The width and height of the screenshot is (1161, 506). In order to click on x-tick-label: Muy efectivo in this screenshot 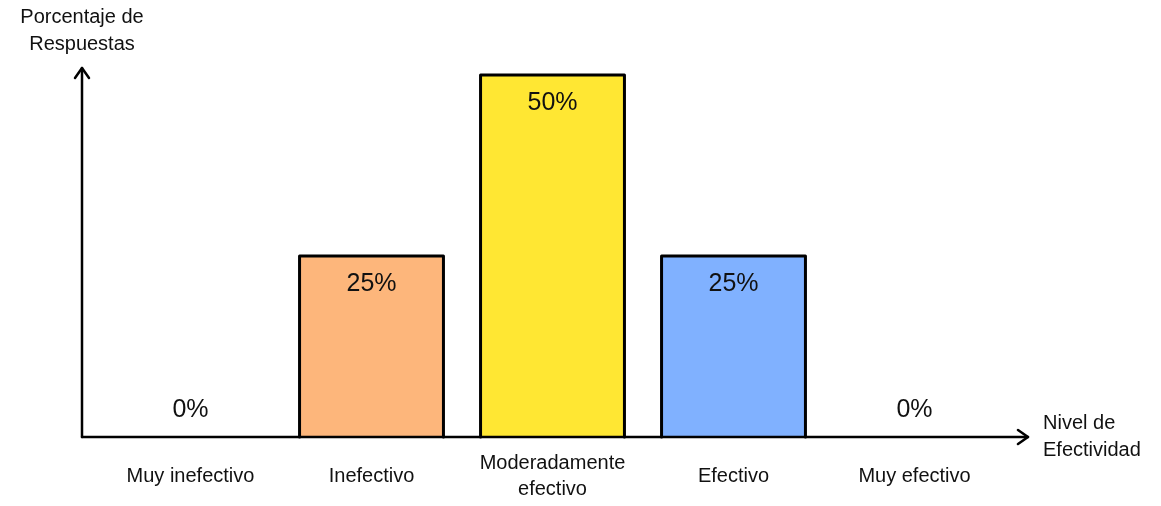, I will do `click(914, 474)`.